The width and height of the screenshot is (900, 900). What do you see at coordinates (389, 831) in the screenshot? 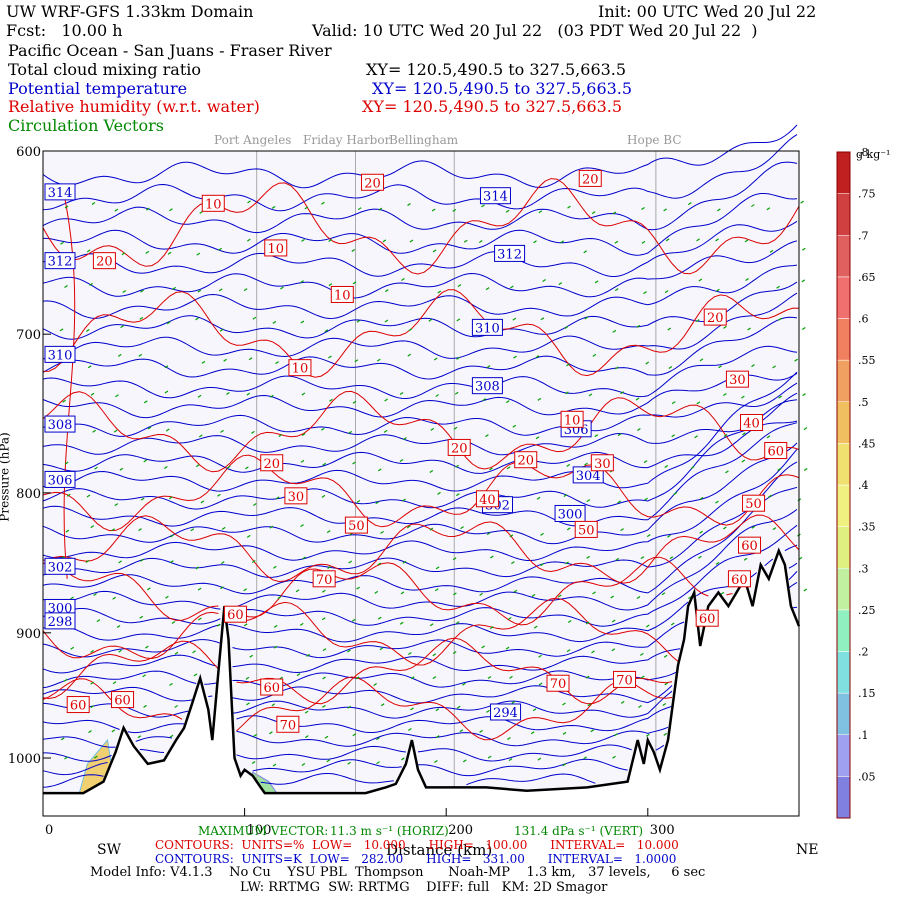
I see `max-vector-horiz: 11.3 m s⁻¹ (HORIZ)` at bounding box center [389, 831].